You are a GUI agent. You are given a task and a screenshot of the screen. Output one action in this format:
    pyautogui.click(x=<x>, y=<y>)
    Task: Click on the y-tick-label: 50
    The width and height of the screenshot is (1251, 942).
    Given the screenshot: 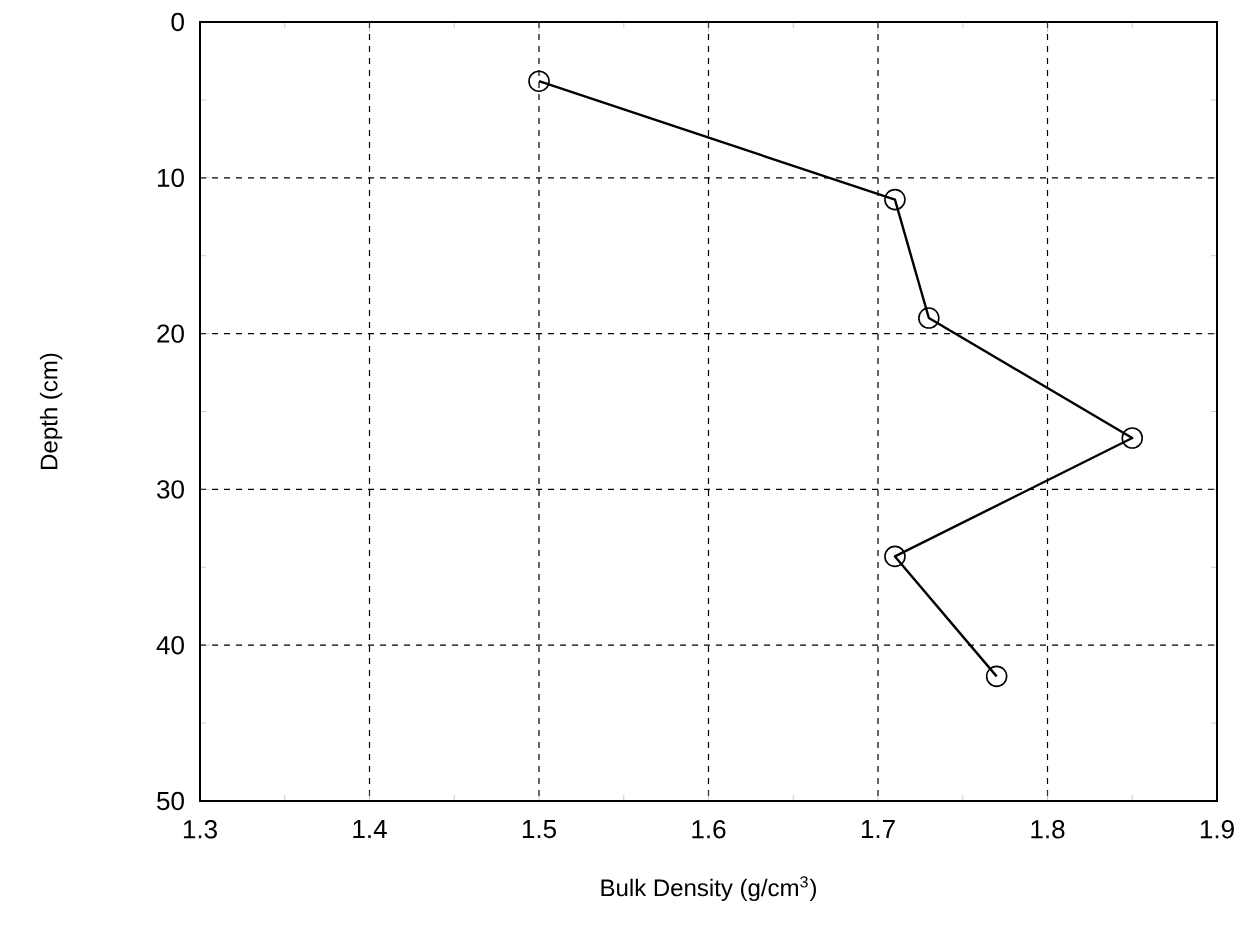 What is the action you would take?
    pyautogui.click(x=170, y=801)
    